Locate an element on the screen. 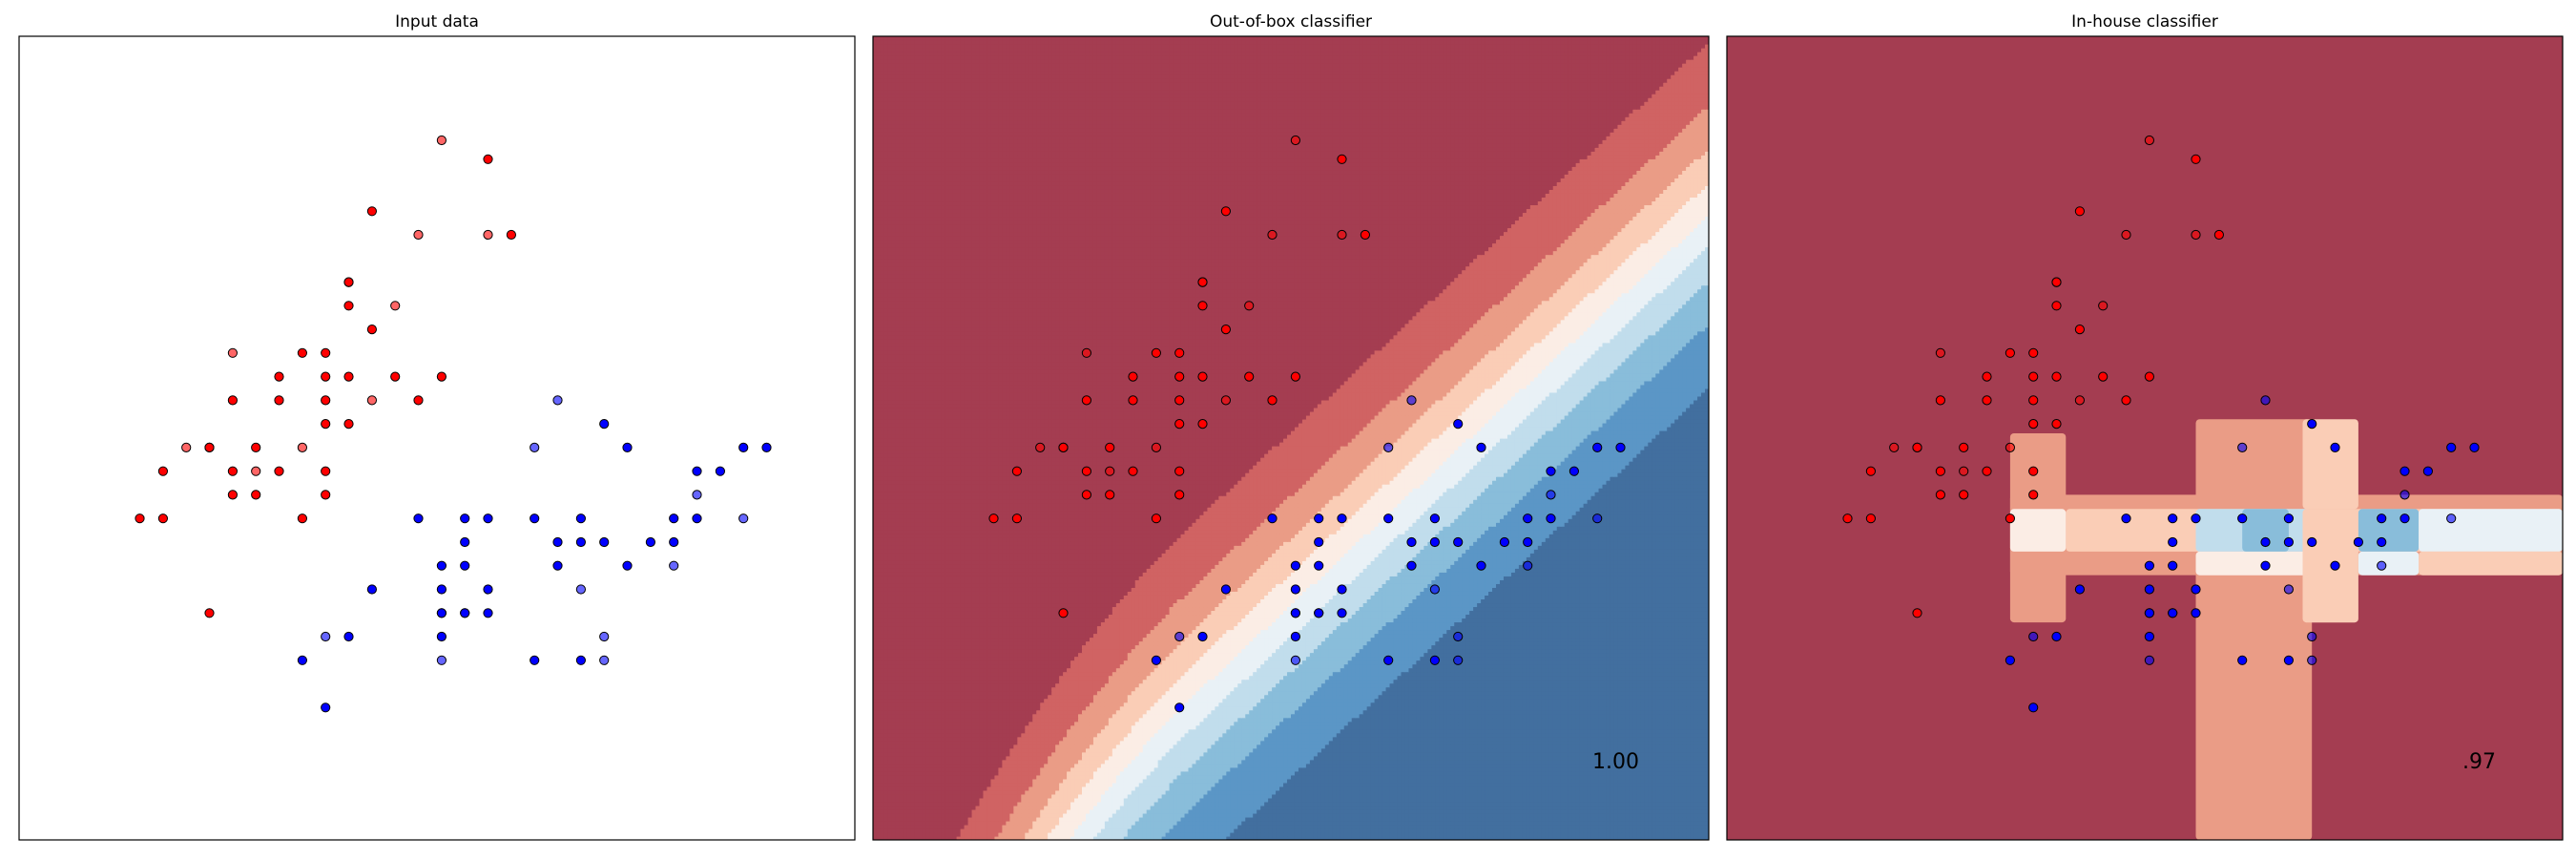  train-point is located at coordinates (140, 518).